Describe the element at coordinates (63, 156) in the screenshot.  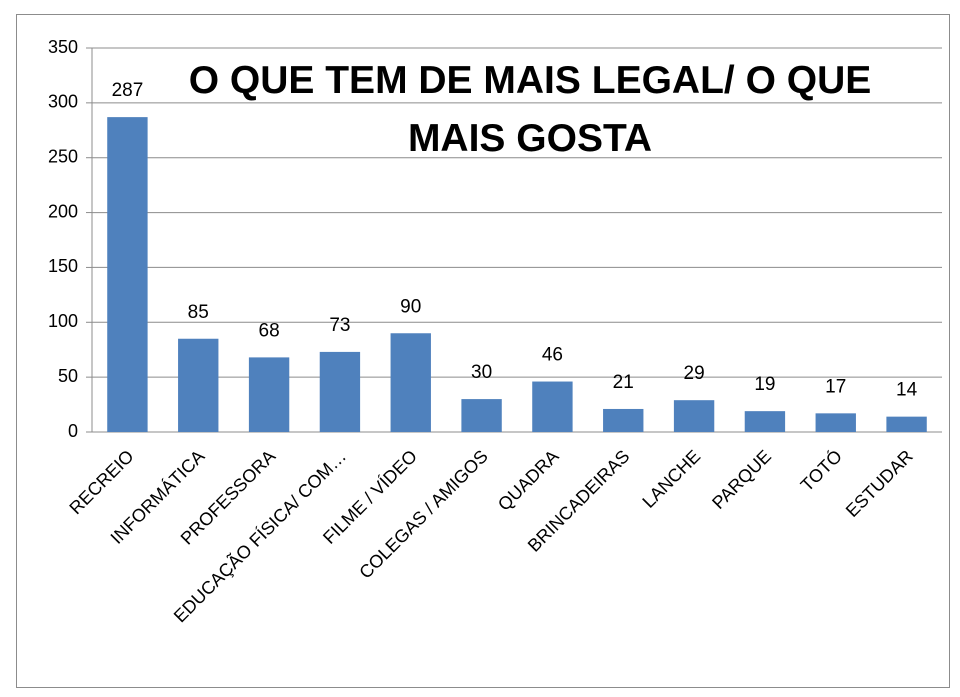
I see `y-tick-label: 250` at that location.